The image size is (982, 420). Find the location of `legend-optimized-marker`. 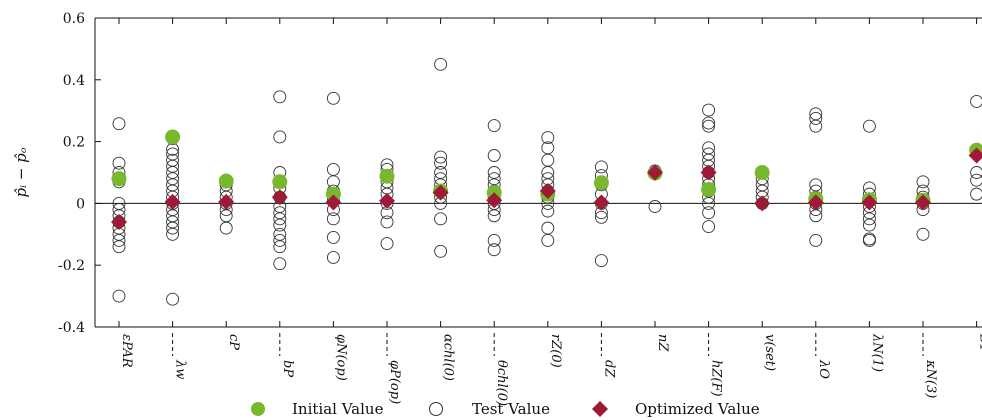

legend-optimized-marker is located at coordinates (600, 409).